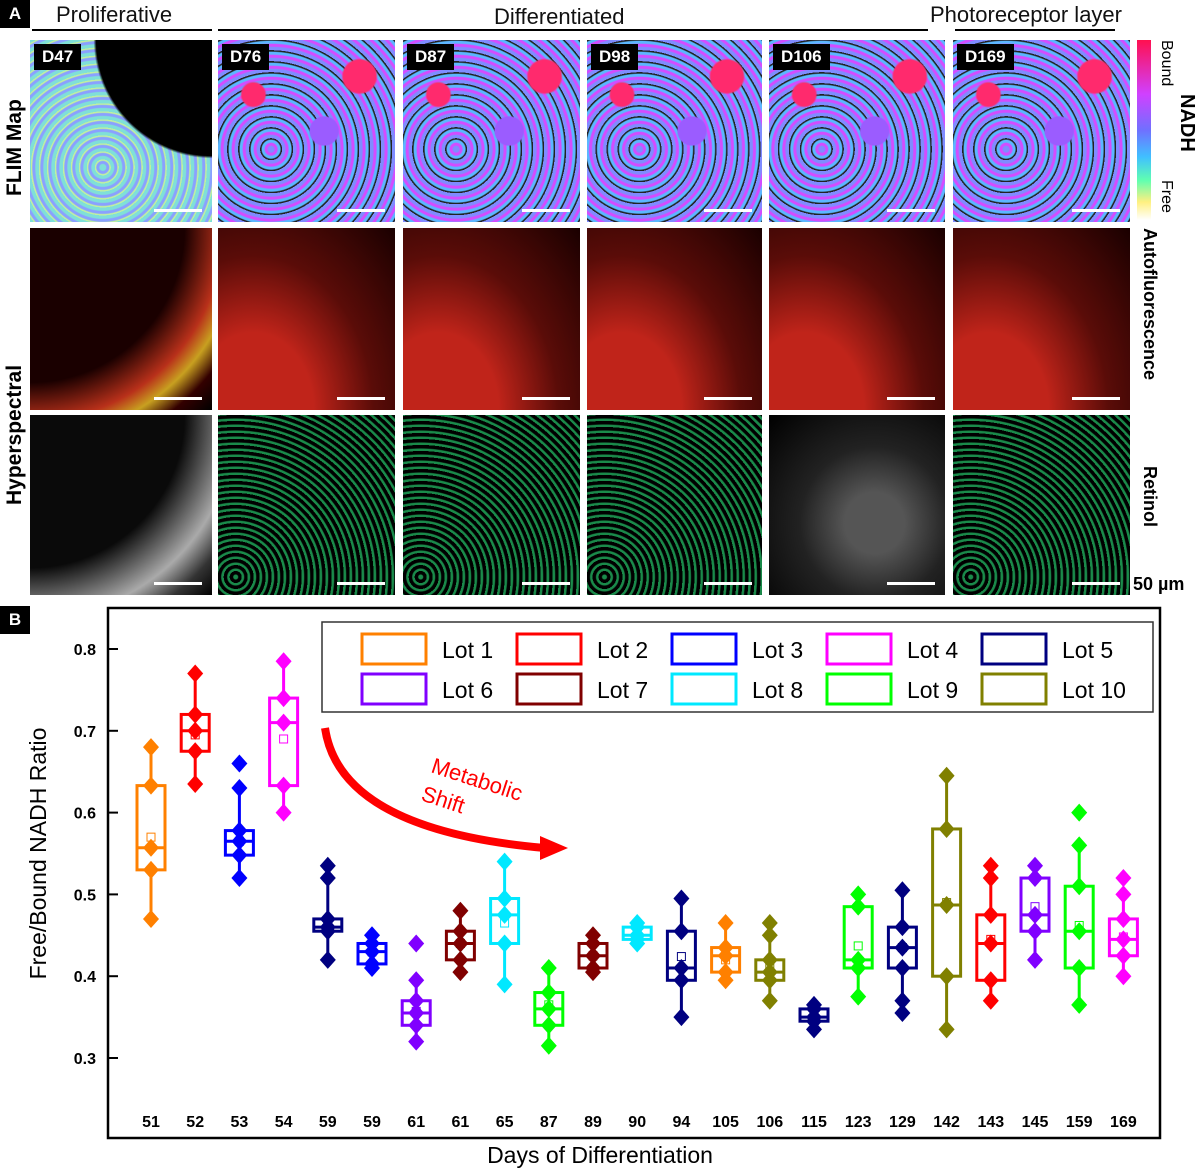 This screenshot has height=1170, width=1200. What do you see at coordinates (431, 57) in the screenshot?
I see `day-label: D87` at bounding box center [431, 57].